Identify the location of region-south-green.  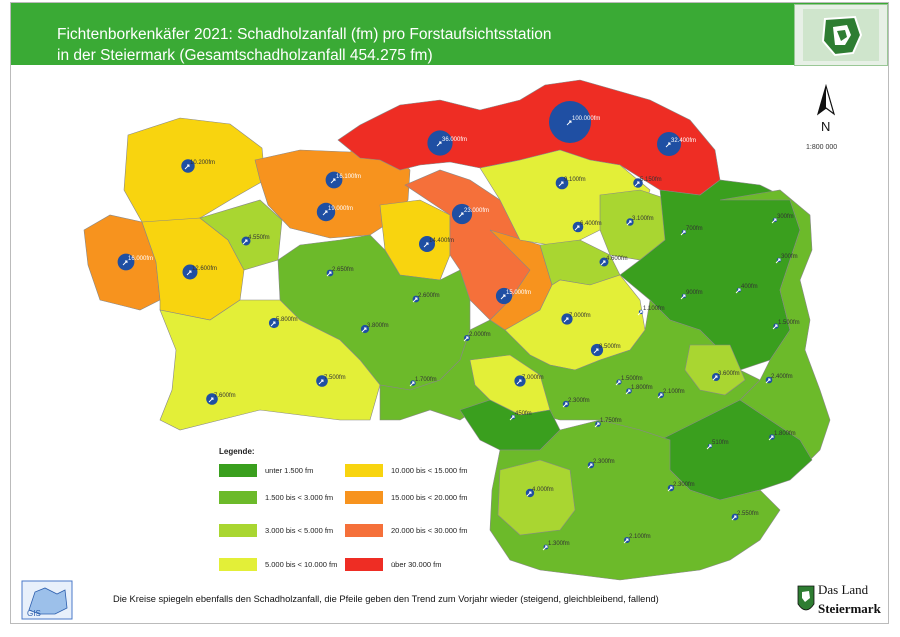
(635, 500).